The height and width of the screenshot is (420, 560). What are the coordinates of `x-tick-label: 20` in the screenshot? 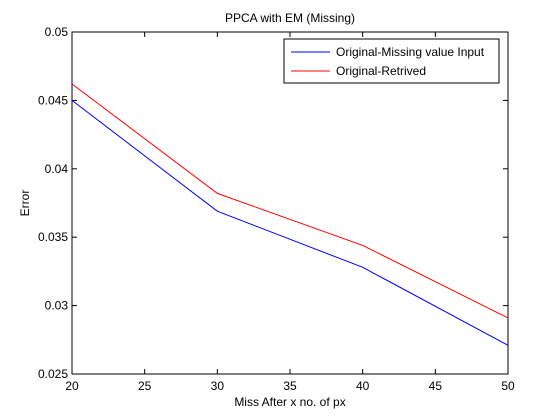 It's located at (72, 386).